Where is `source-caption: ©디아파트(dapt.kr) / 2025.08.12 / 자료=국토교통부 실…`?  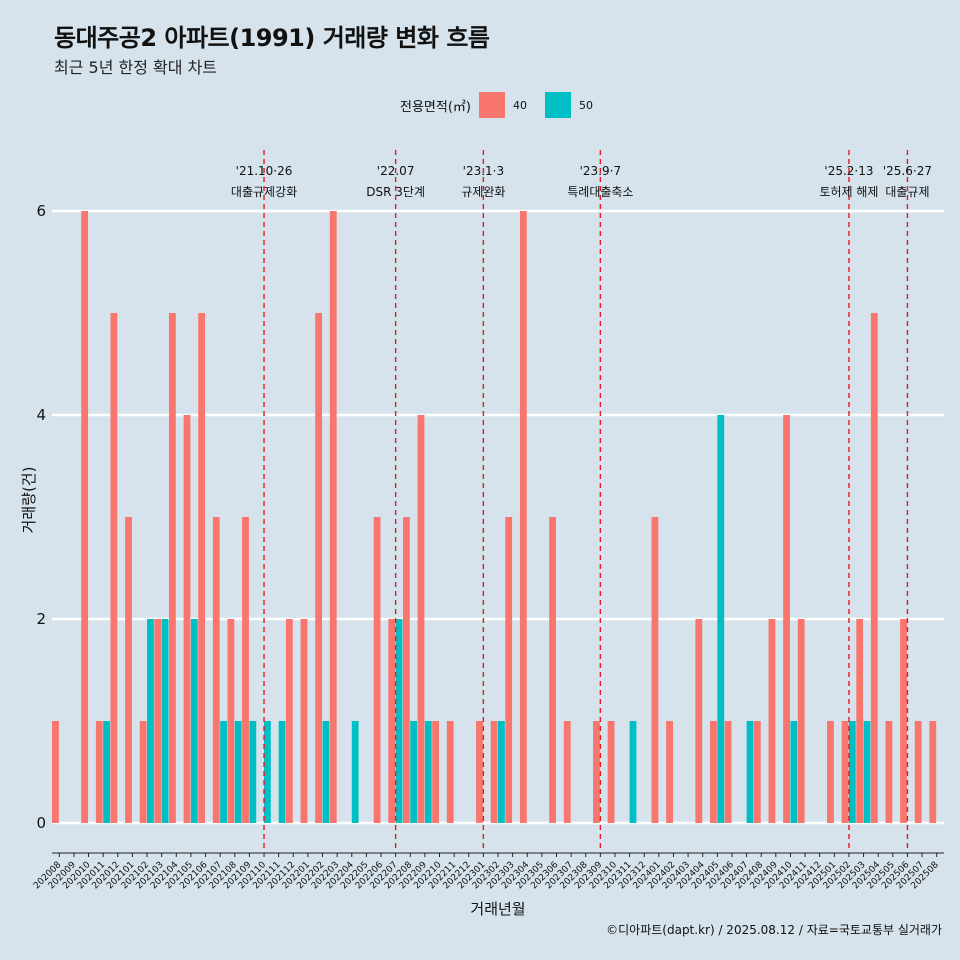
source-caption: ©디아파트(dapt.kr) / 2025.08.12 / 자료=국토교통부 실… is located at coordinates (774, 930).